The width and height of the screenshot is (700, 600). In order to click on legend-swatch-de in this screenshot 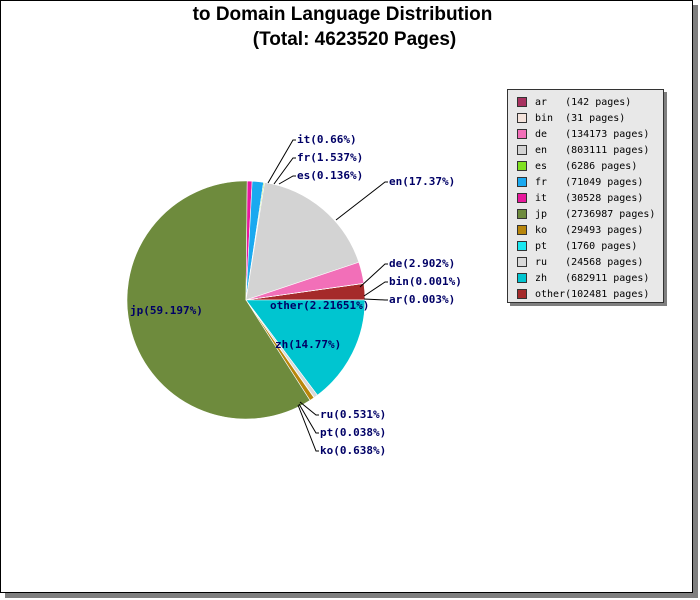, I will do `click(522, 134)`.